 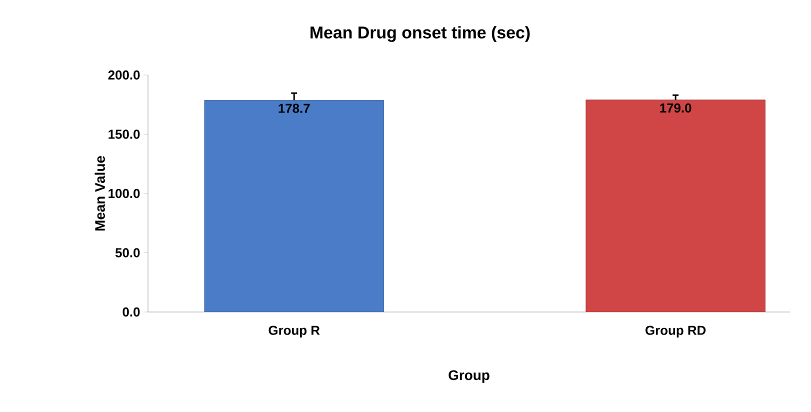 I want to click on data-label: 179.0, so click(x=676, y=108).